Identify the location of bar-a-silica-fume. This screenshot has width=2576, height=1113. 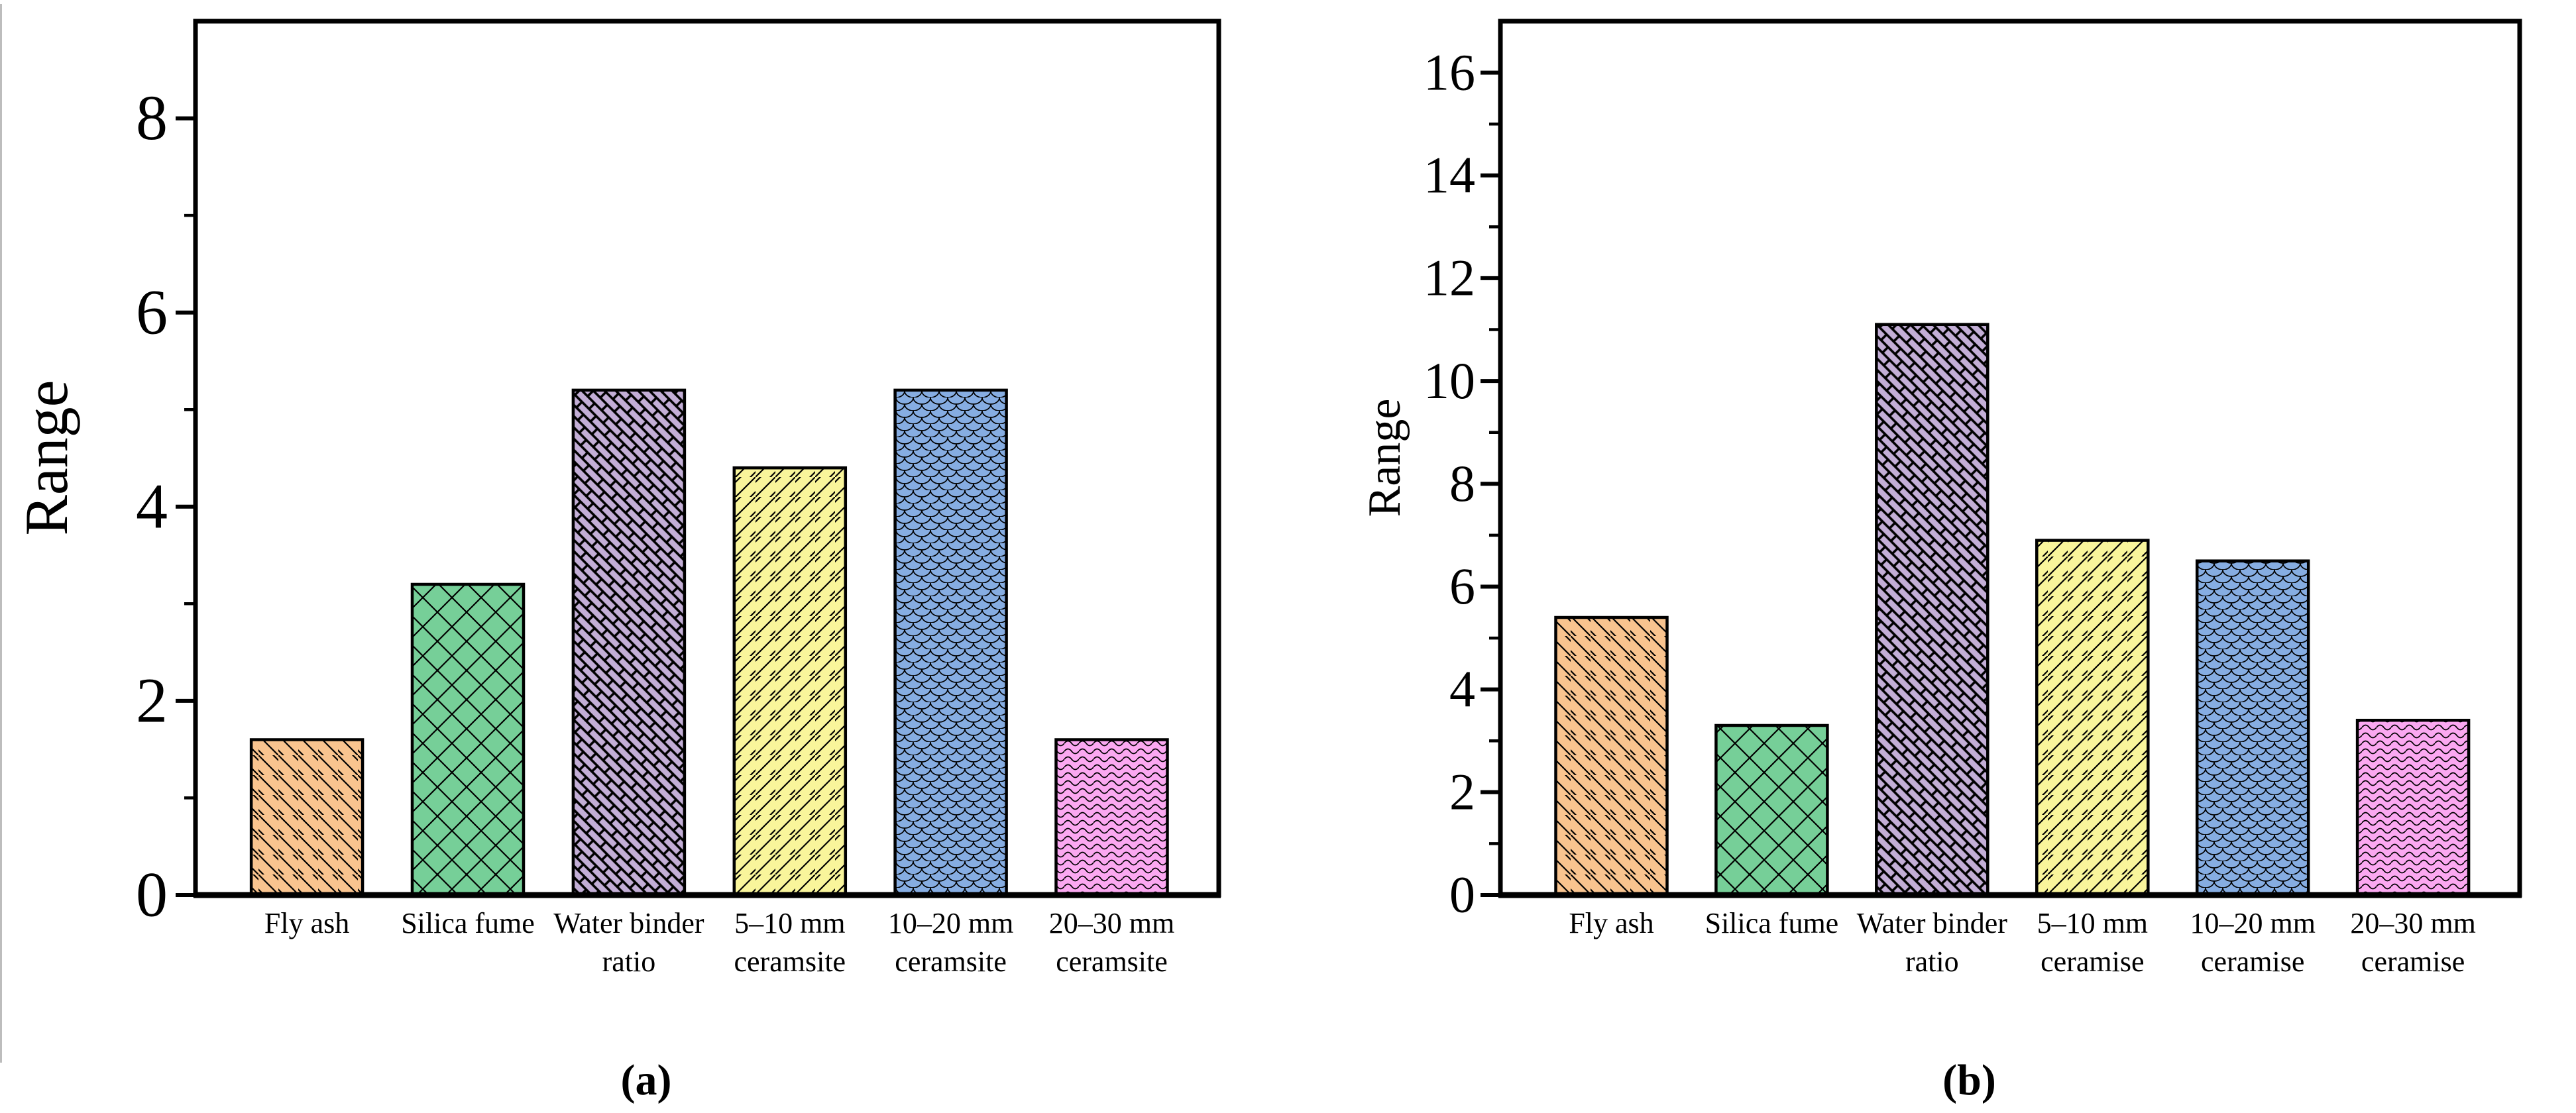
(468, 739).